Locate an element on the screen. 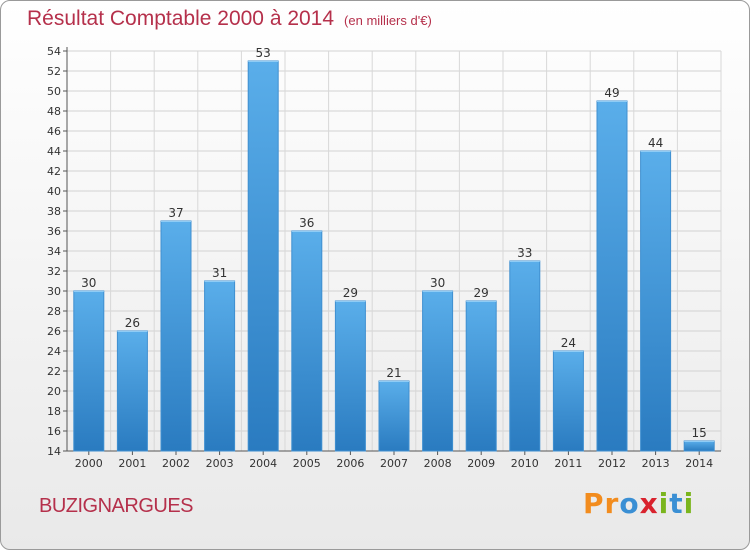 The image size is (750, 550). y-tick-label: 16 is located at coordinates (54, 431).